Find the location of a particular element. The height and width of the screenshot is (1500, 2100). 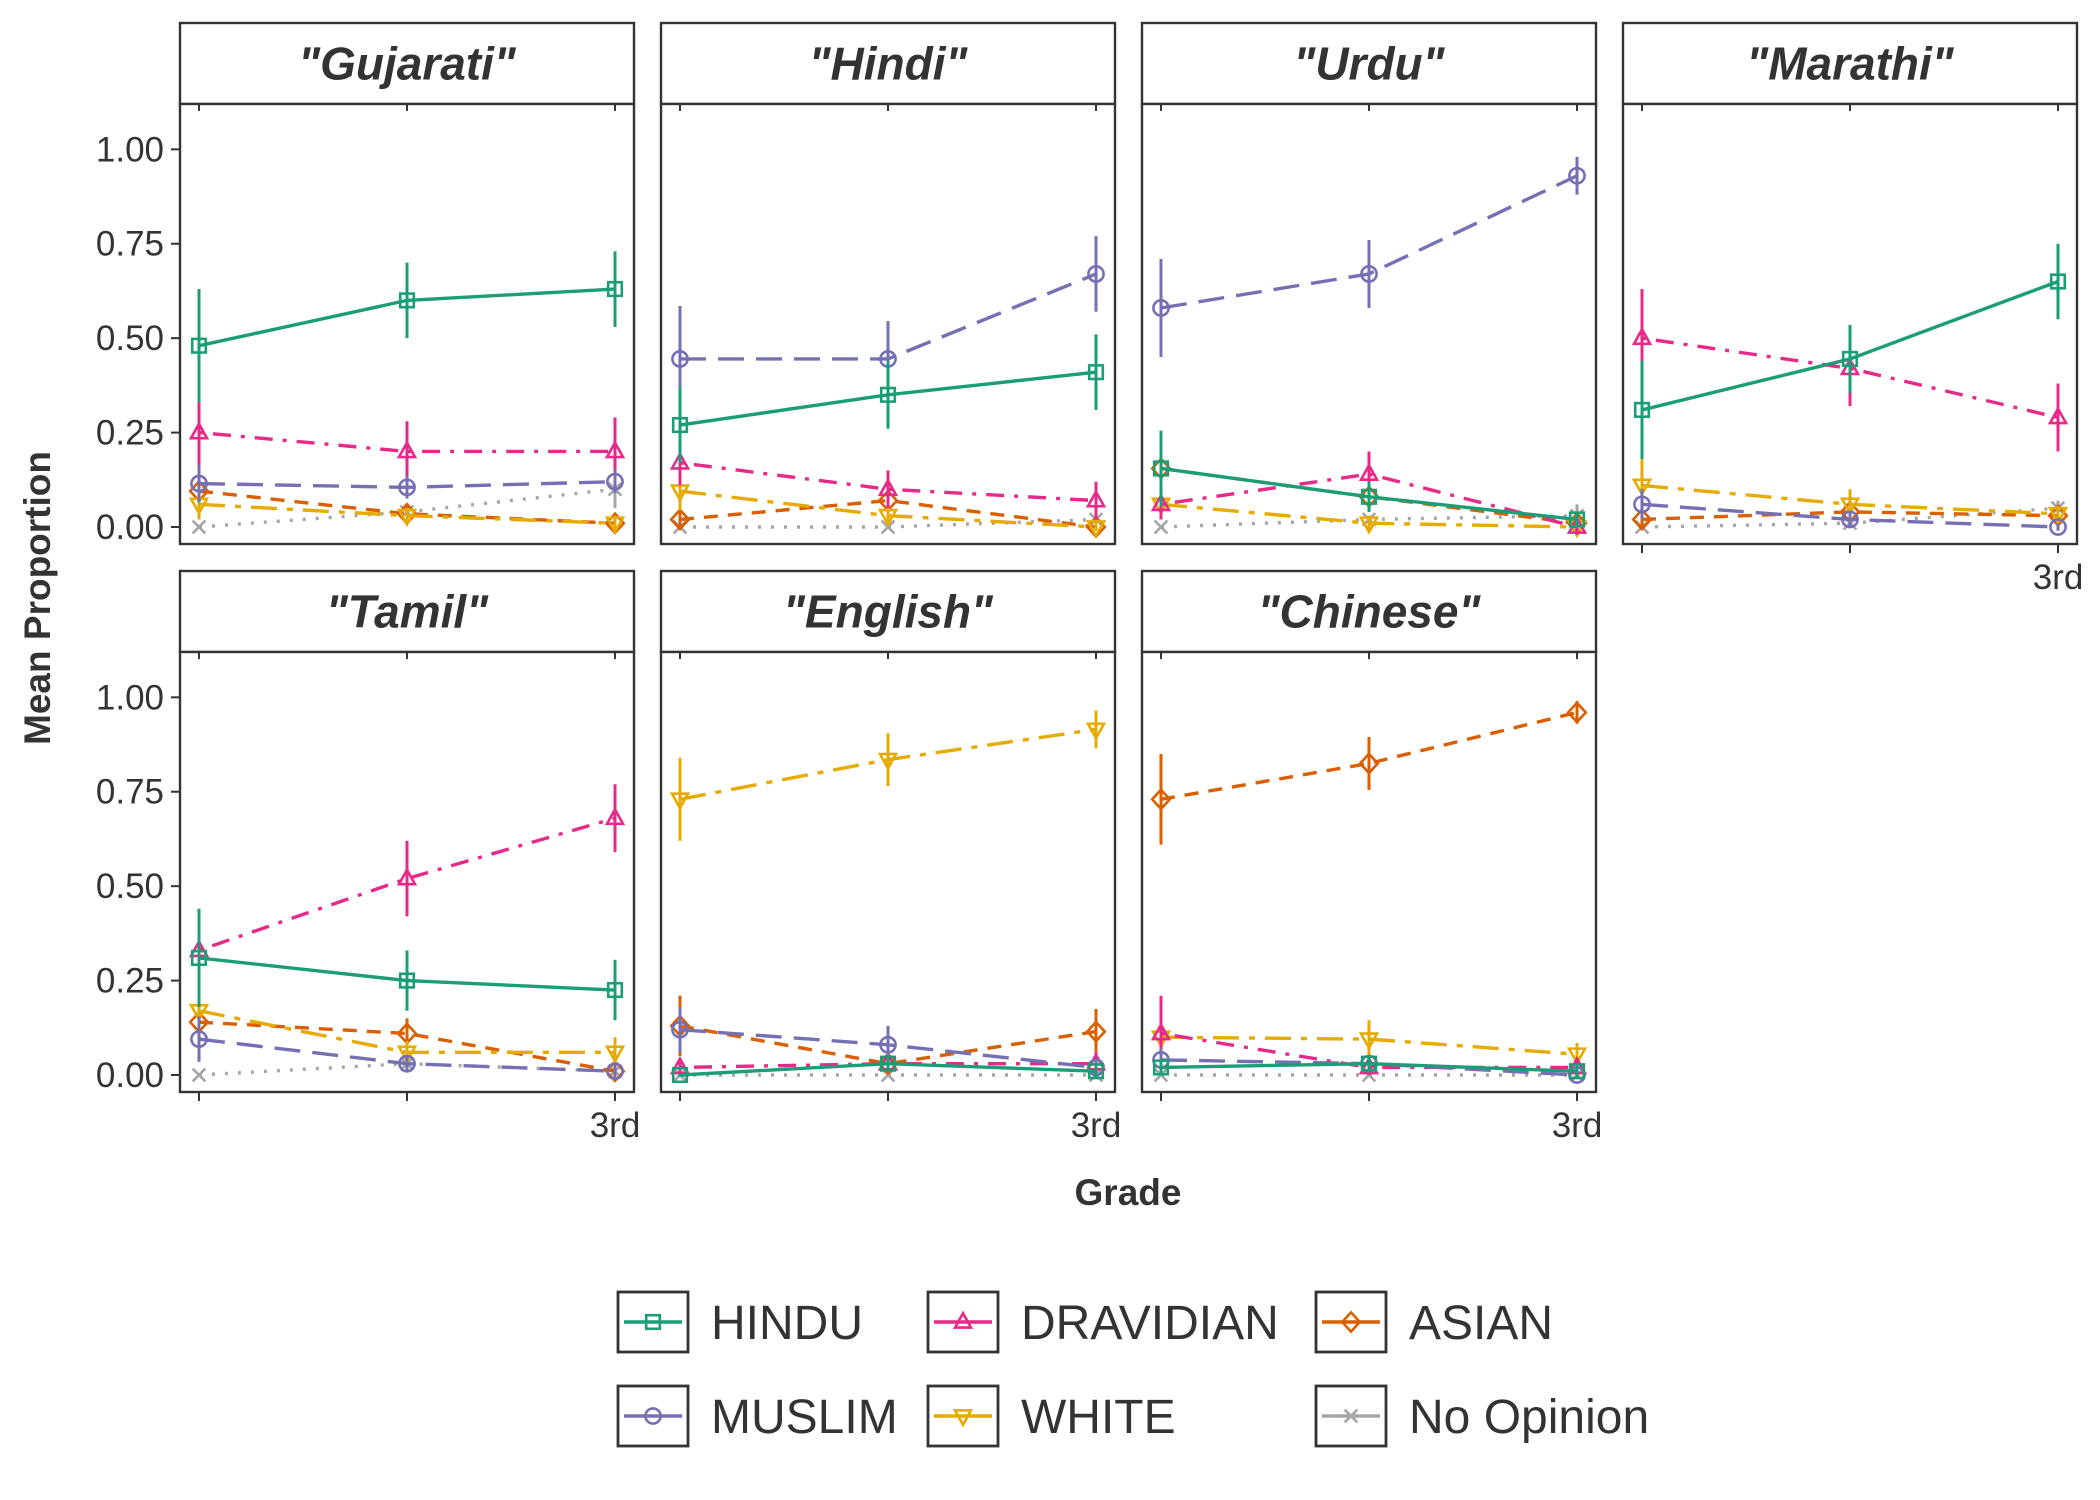

legend-item-hindu: HINDU is located at coordinates (739, 1322).